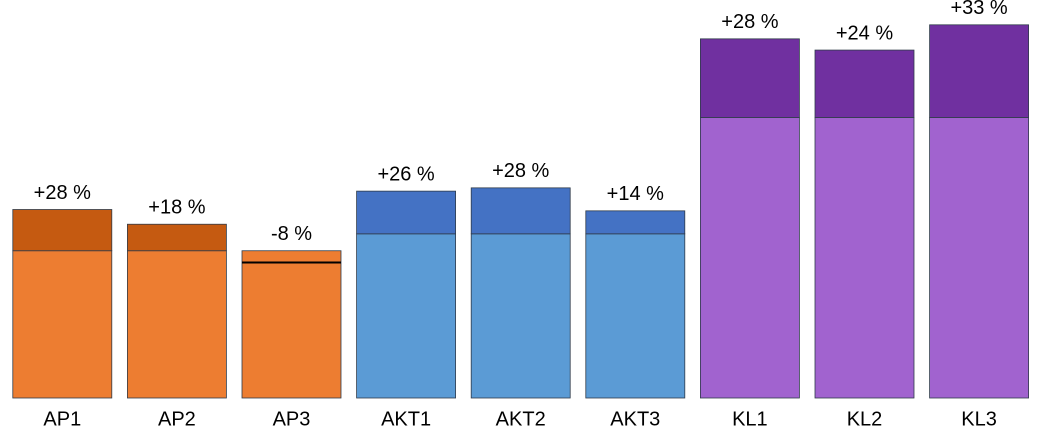 The image size is (1040, 435). I want to click on x-tick-label: AKT1, so click(406, 419).